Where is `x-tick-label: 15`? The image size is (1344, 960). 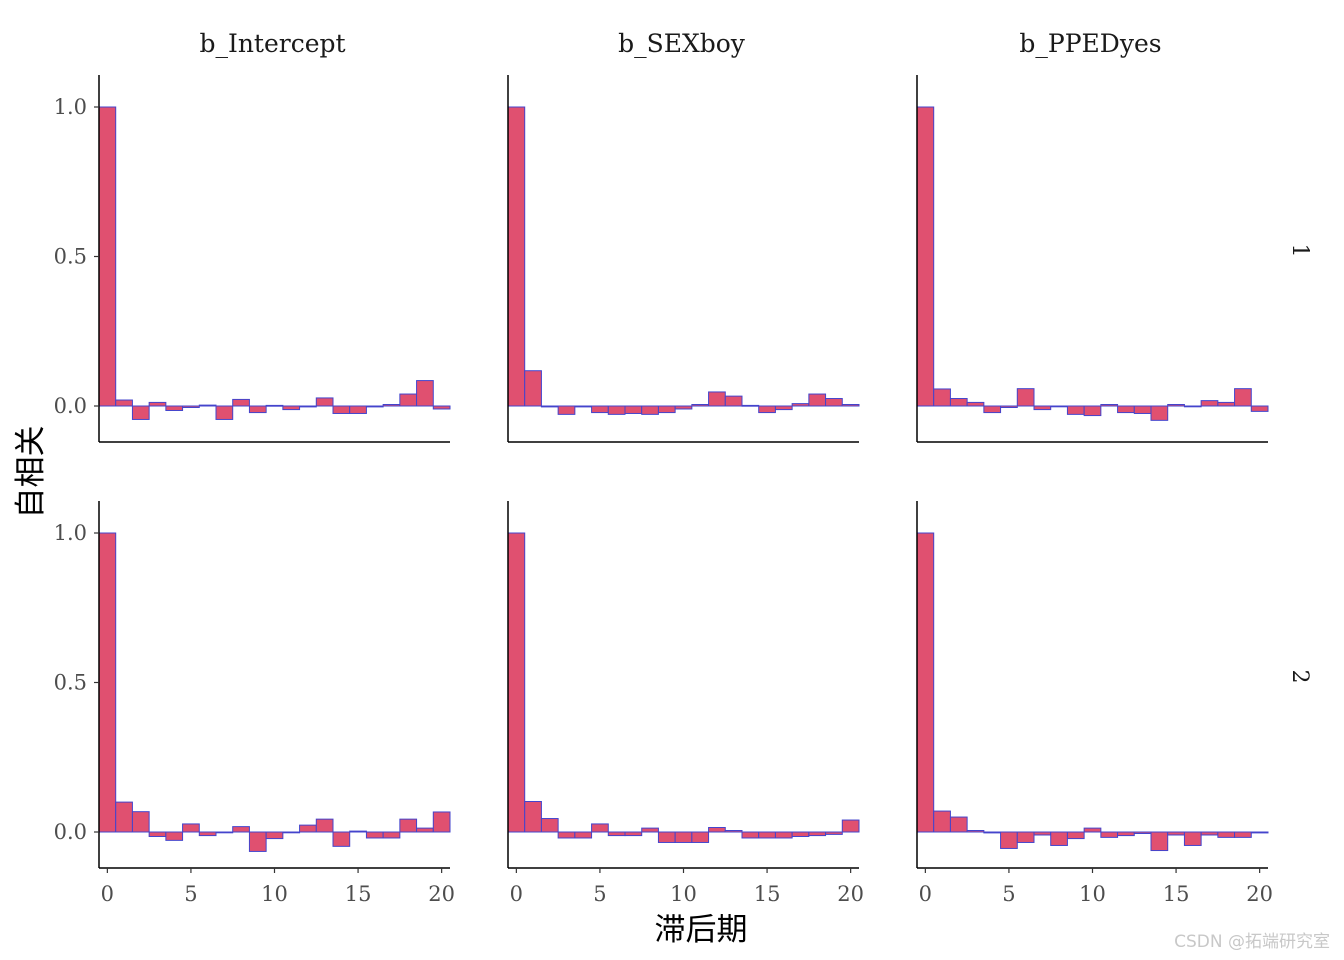
x-tick-label: 15 is located at coordinates (1176, 894).